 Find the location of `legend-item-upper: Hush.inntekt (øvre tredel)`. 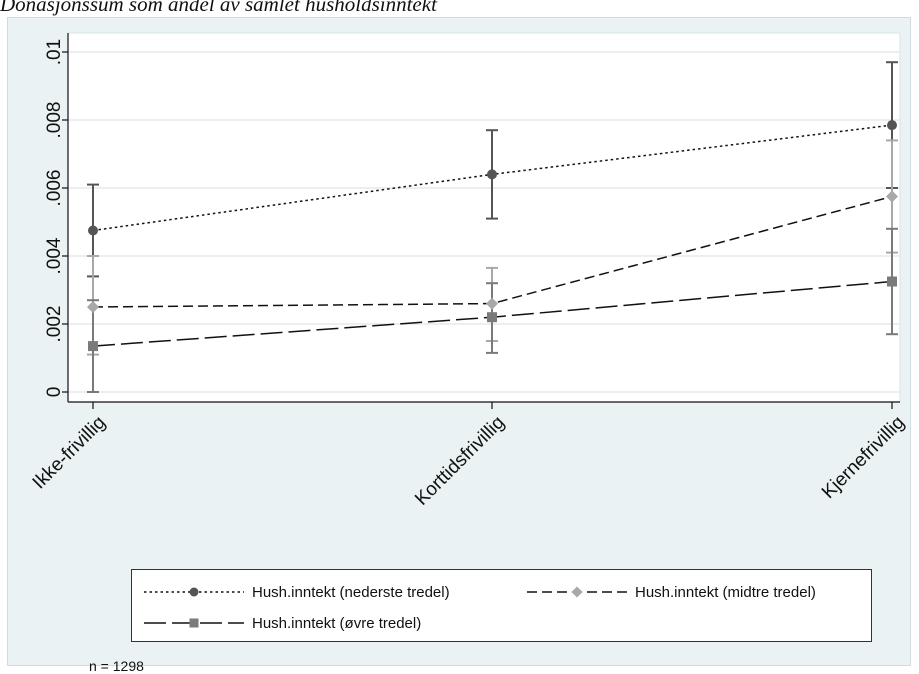

legend-item-upper: Hush.inntekt (øvre tredel) is located at coordinates (282, 623).